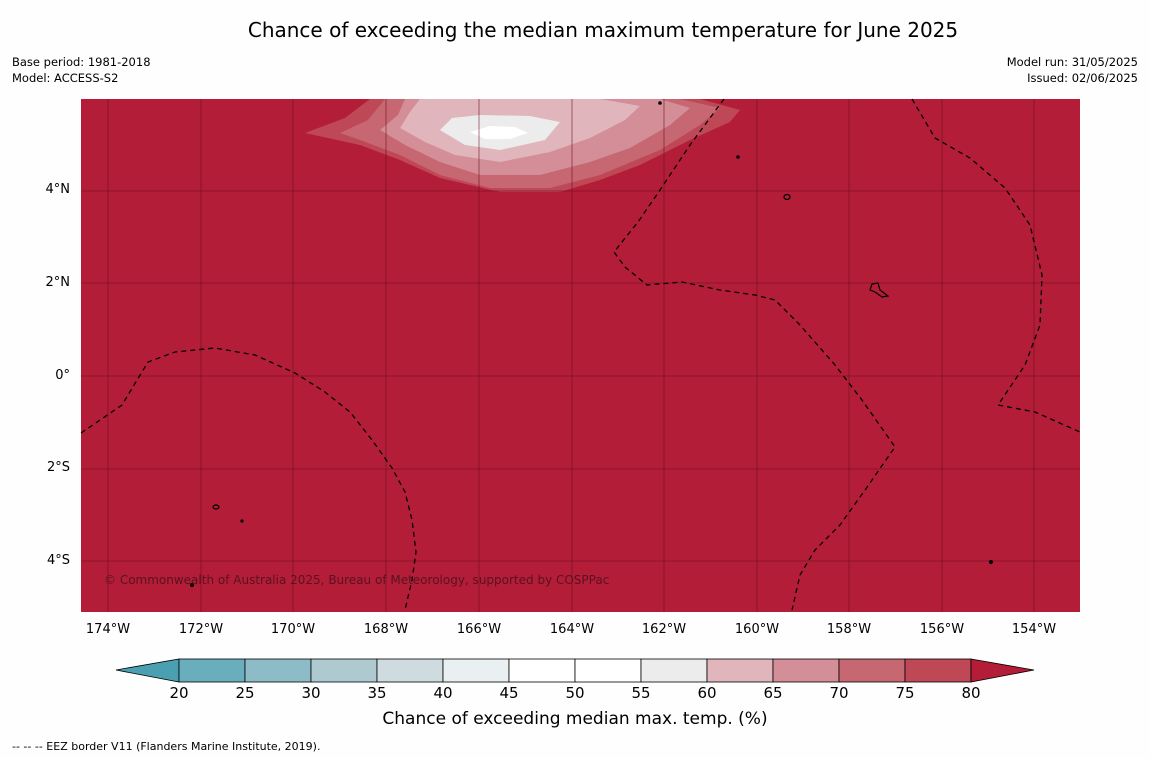 The height and width of the screenshot is (758, 1150). What do you see at coordinates (773, 693) in the screenshot?
I see `colorbar-tick-65: 65` at bounding box center [773, 693].